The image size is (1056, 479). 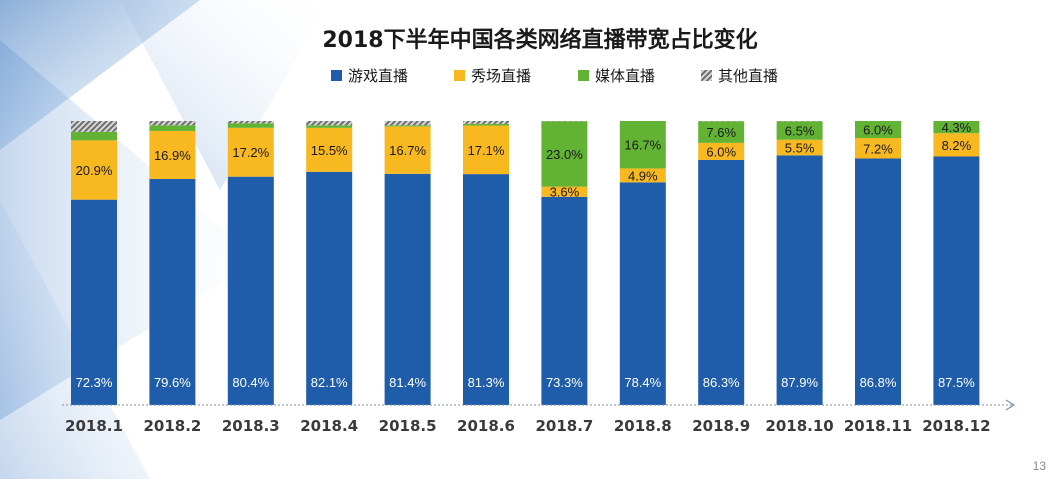 What do you see at coordinates (1010, 405) in the screenshot?
I see `x-axis-arrow` at bounding box center [1010, 405].